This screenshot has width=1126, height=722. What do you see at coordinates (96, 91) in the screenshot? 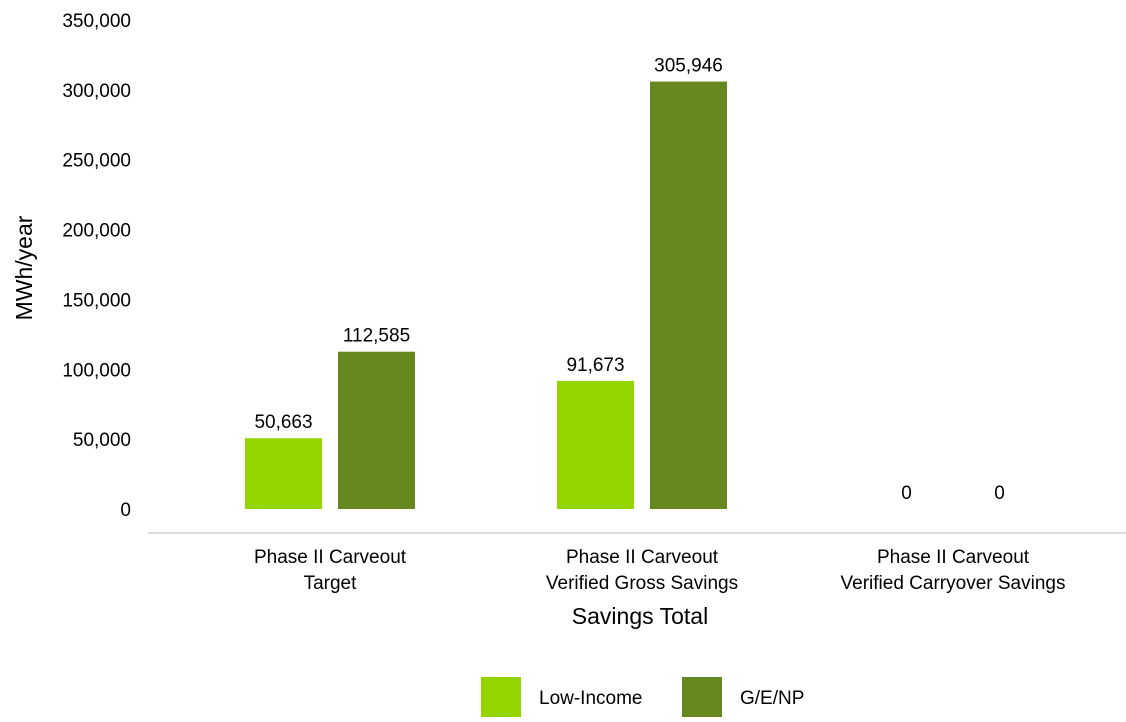
I see `y-tick-label: 300,000` at bounding box center [96, 91].